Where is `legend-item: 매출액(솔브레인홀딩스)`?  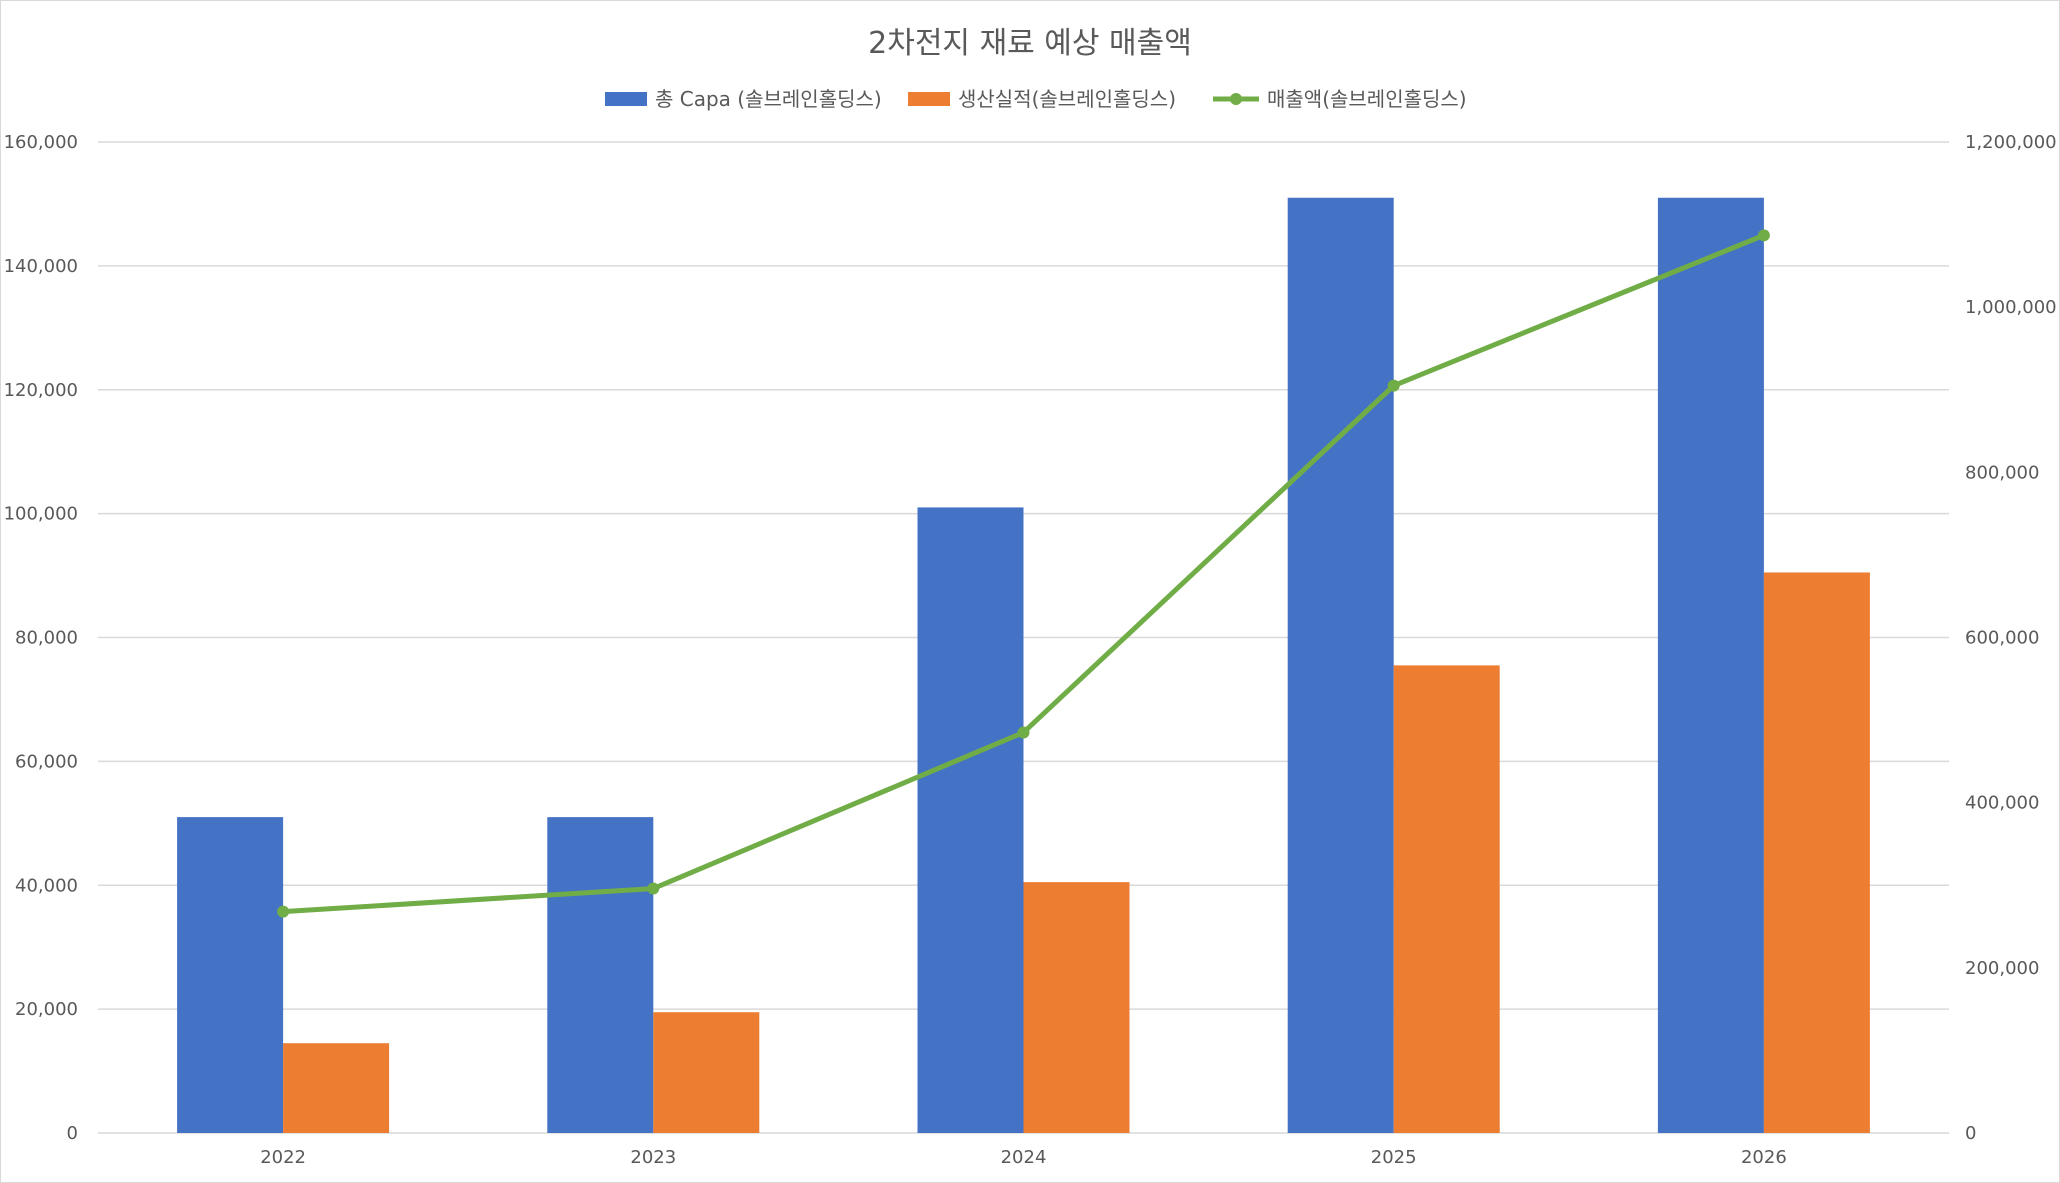 legend-item: 매출액(솔브레인홀딩스) is located at coordinates (1340, 99).